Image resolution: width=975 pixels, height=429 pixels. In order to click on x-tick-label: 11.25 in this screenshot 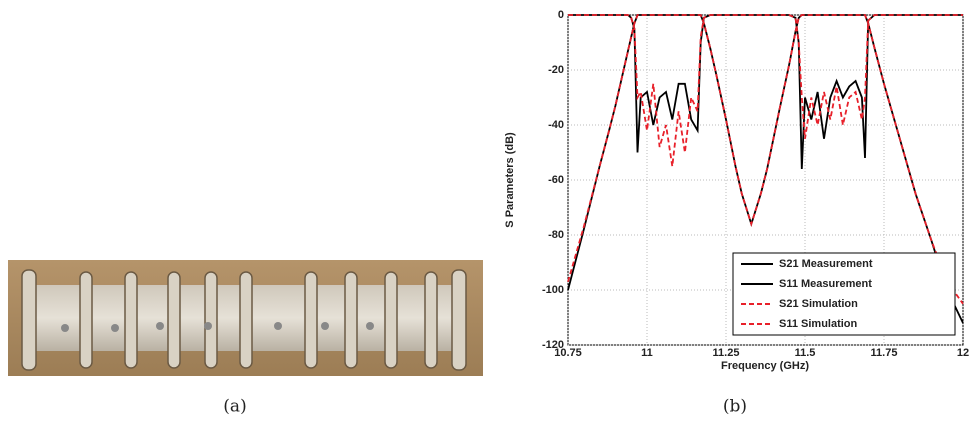, I will do `click(726, 353)`.